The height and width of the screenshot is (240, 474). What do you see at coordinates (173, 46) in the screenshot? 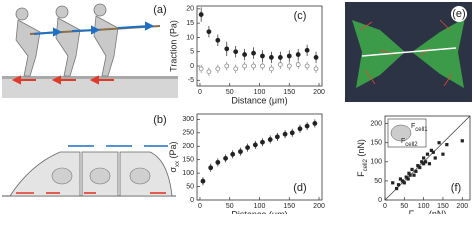
I see `y-axis-label: Traction (Pa)` at bounding box center [173, 46].